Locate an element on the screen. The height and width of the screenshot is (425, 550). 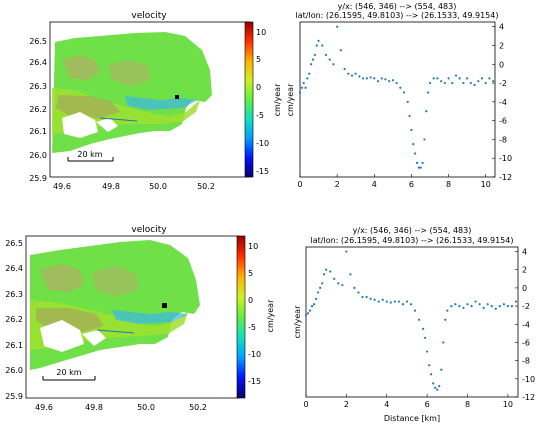
plot-frame is located at coordinates (397, 99).